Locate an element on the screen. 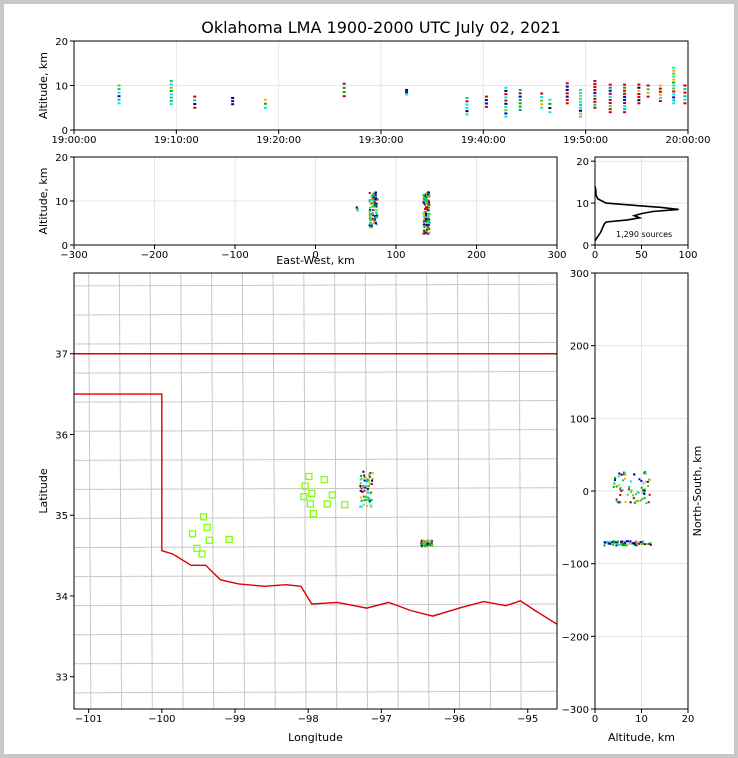 The height and width of the screenshot is (758, 738). y-tick-label: 20 is located at coordinates (61, 42).